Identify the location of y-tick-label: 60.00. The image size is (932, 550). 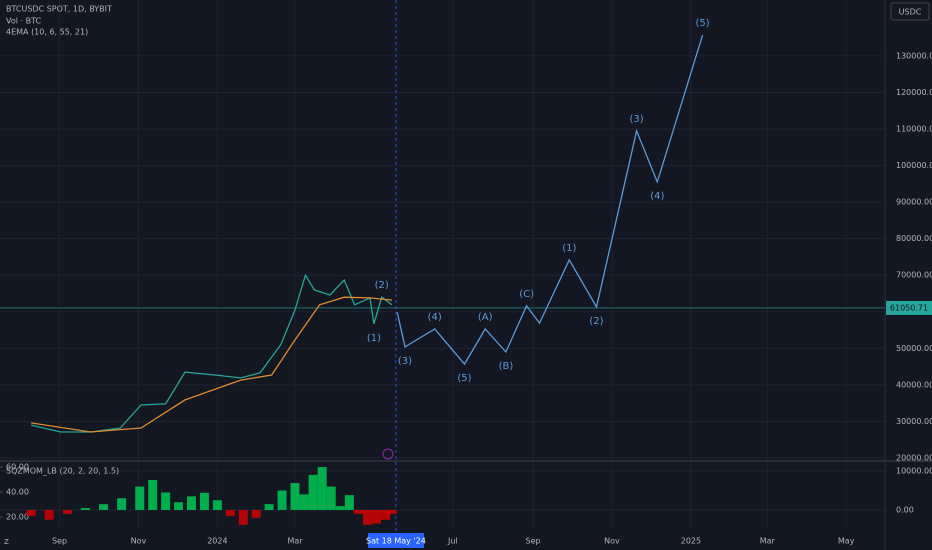
(17, 467).